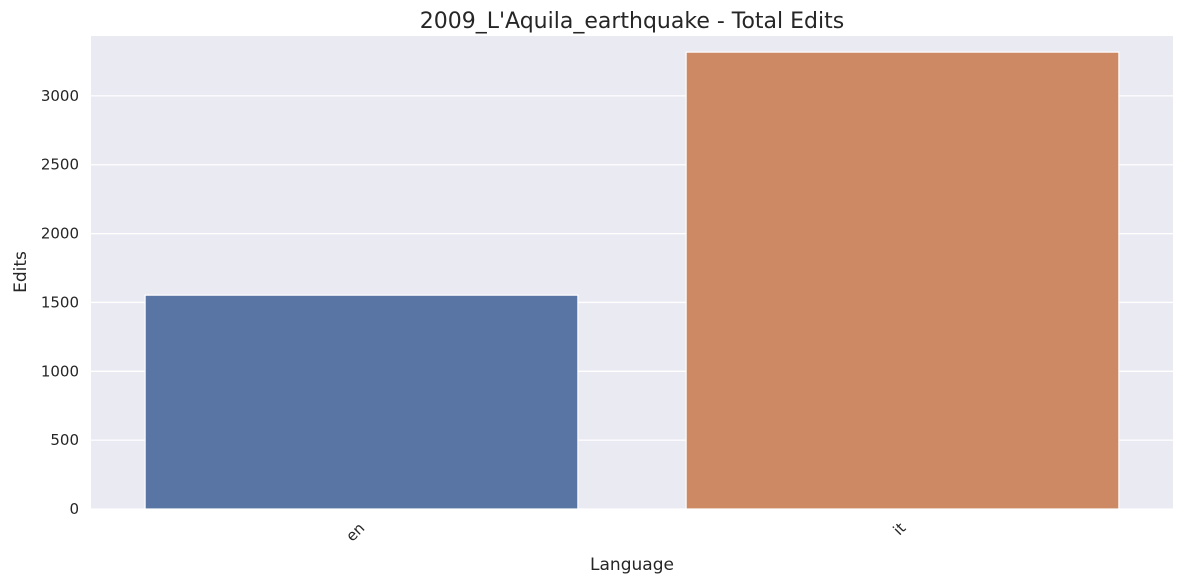 The image size is (1184, 584). Describe the element at coordinates (74, 509) in the screenshot. I see `y-tick-label: 0` at that location.